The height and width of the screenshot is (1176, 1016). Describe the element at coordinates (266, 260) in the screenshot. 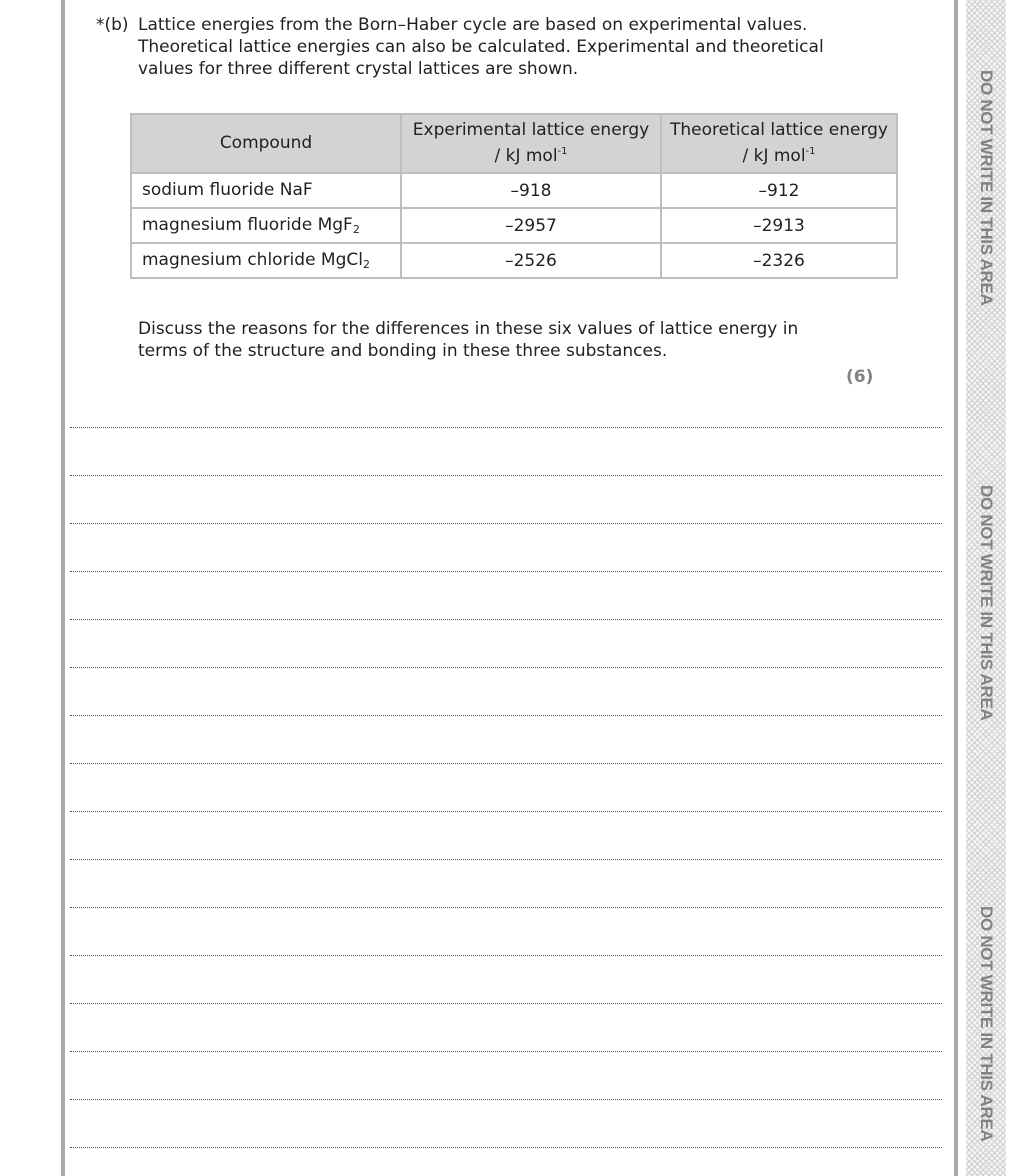

I see `compound-cell: magnesium chloride MgCl2` at that location.